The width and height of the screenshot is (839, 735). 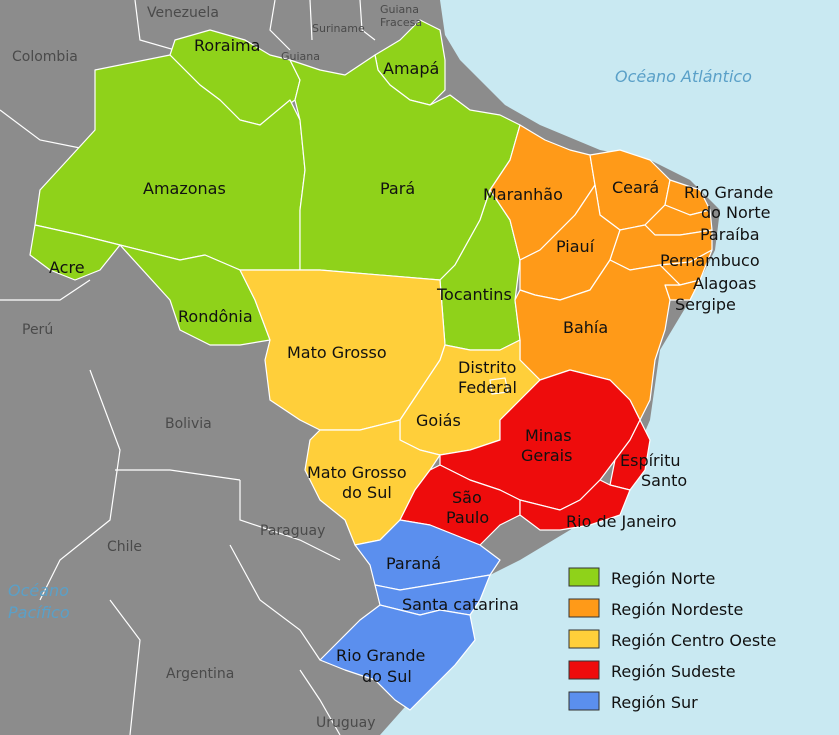 I want to click on legend-swatch-sur, so click(x=584, y=701).